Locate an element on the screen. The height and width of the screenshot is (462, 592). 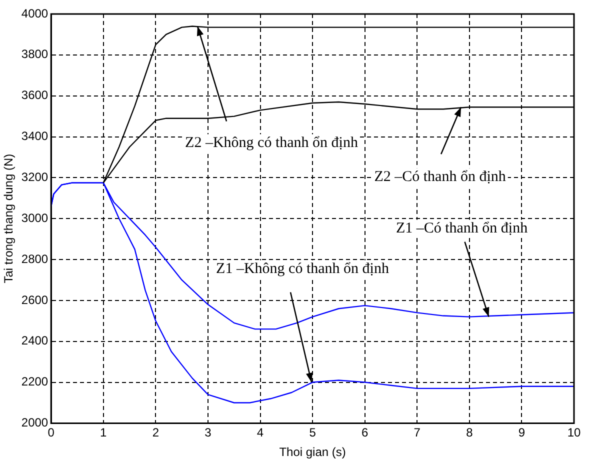
x-tick-label: 10 is located at coordinates (574, 433).